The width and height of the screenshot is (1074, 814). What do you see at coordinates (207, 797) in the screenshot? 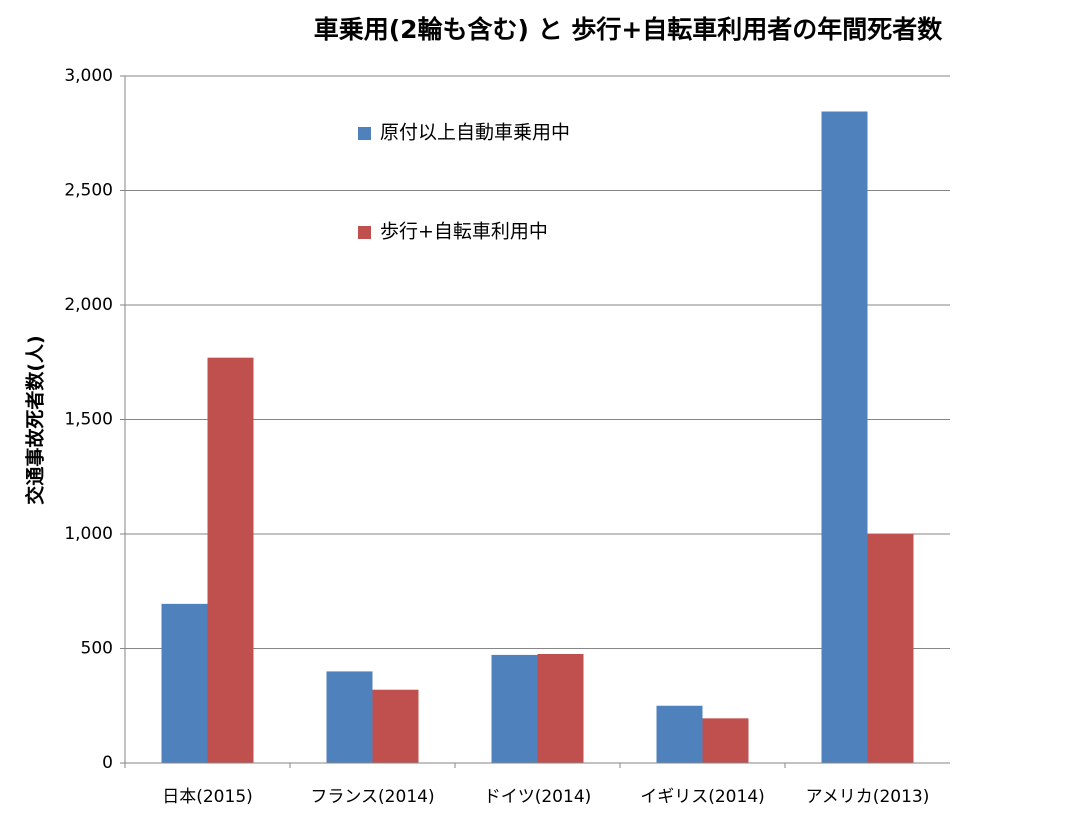
I see `x-tick-label: 日本(2015)` at bounding box center [207, 797].